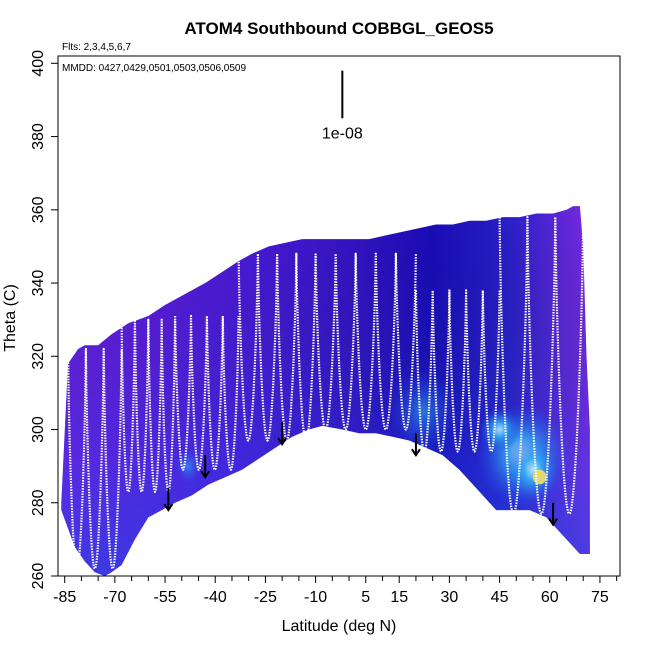  Describe the element at coordinates (114, 597) in the screenshot. I see `x-tick-label: -70` at that location.